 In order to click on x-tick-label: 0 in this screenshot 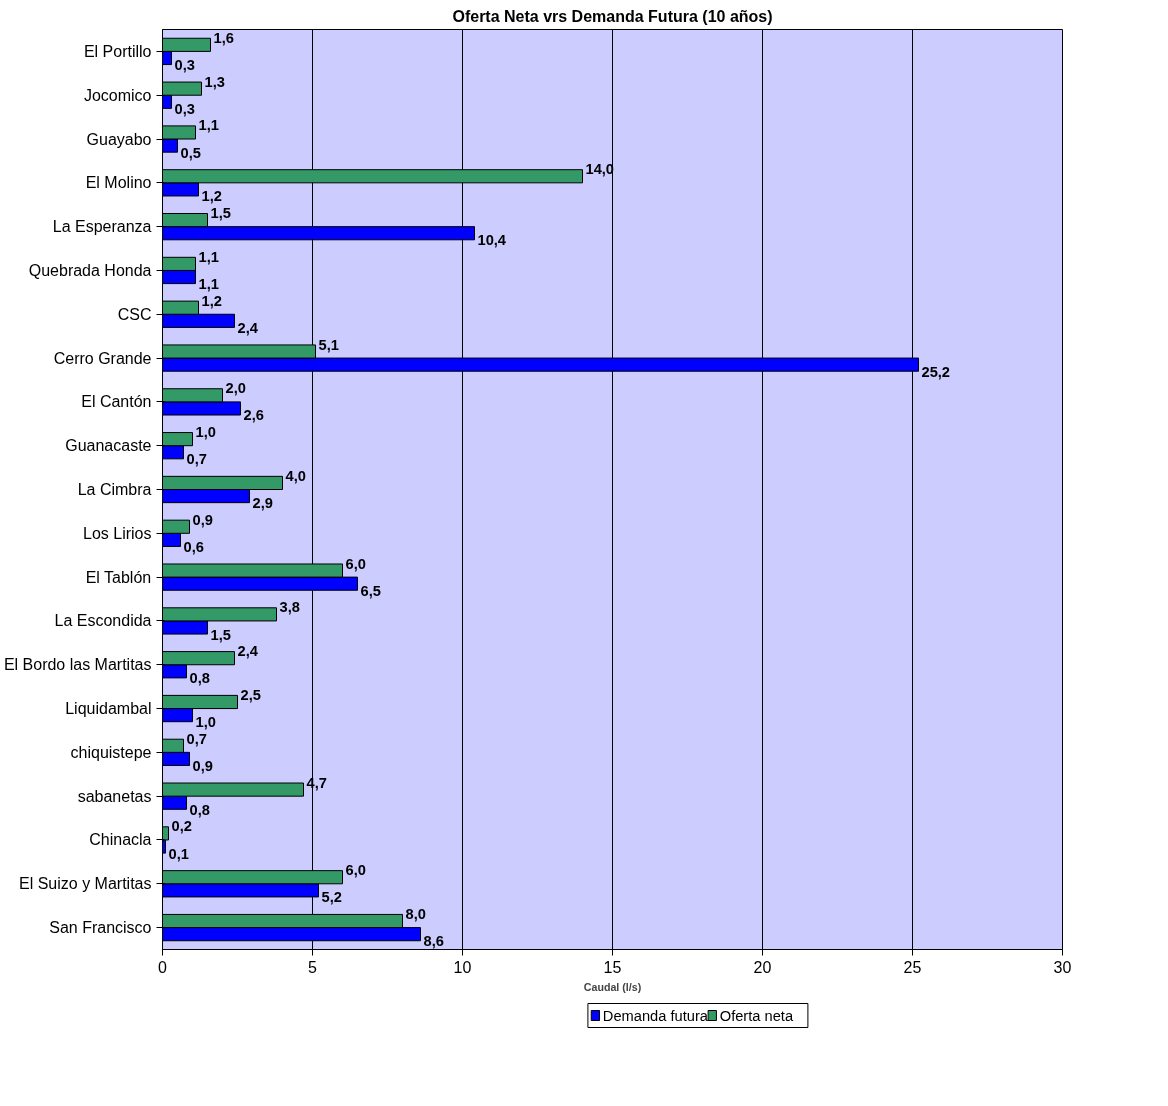, I will do `click(163, 967)`.